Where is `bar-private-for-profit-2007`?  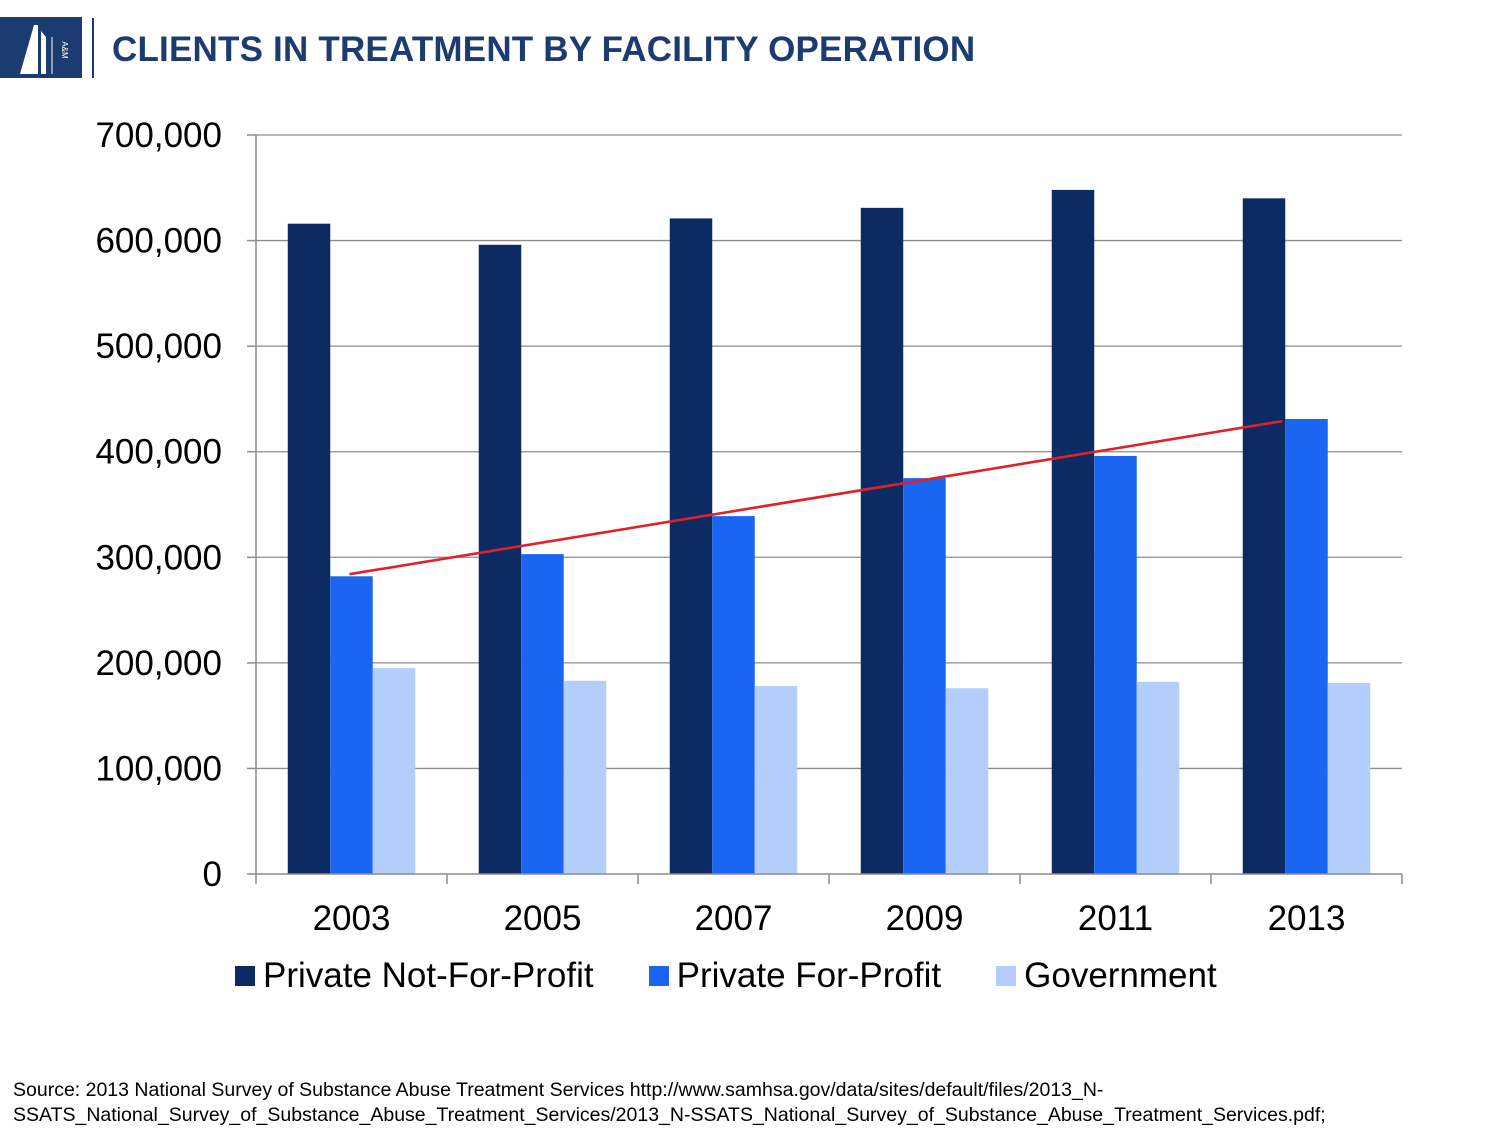
bar-private-for-profit-2007 is located at coordinates (733, 695).